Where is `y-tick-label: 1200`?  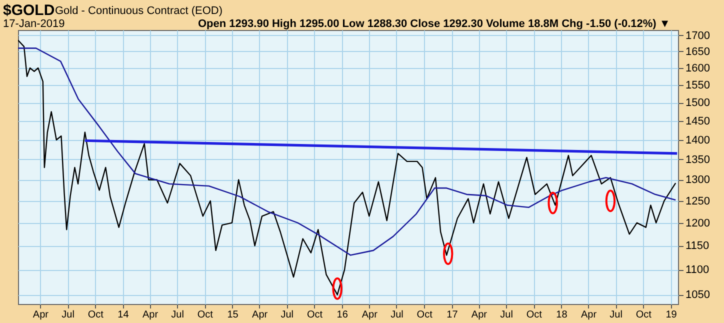
y-tick-label: 1200 is located at coordinates (698, 223).